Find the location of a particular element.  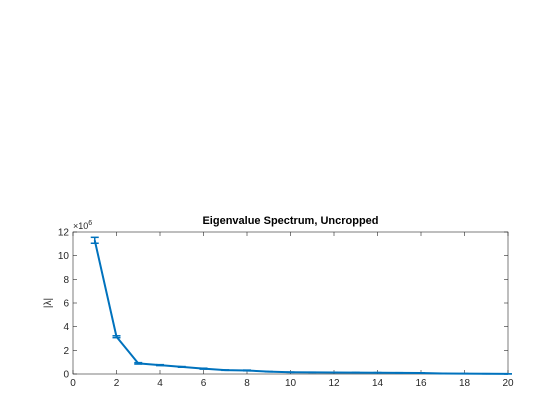

y-axis-multiplier: ×10⁶ is located at coordinates (82, 225).